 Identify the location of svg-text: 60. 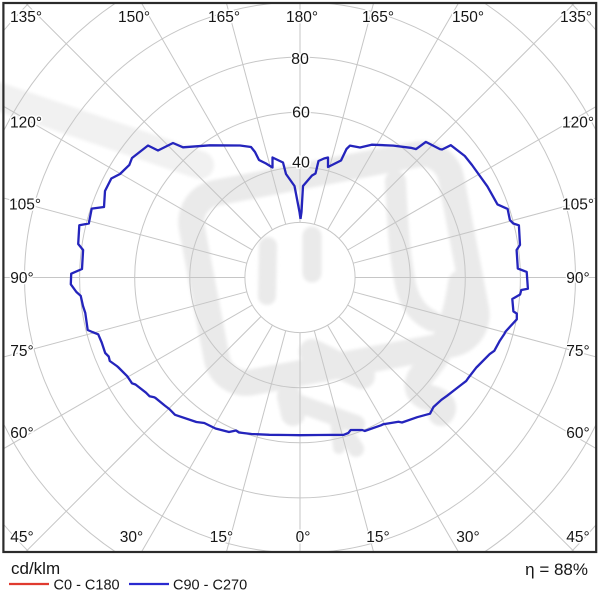
(301, 113).